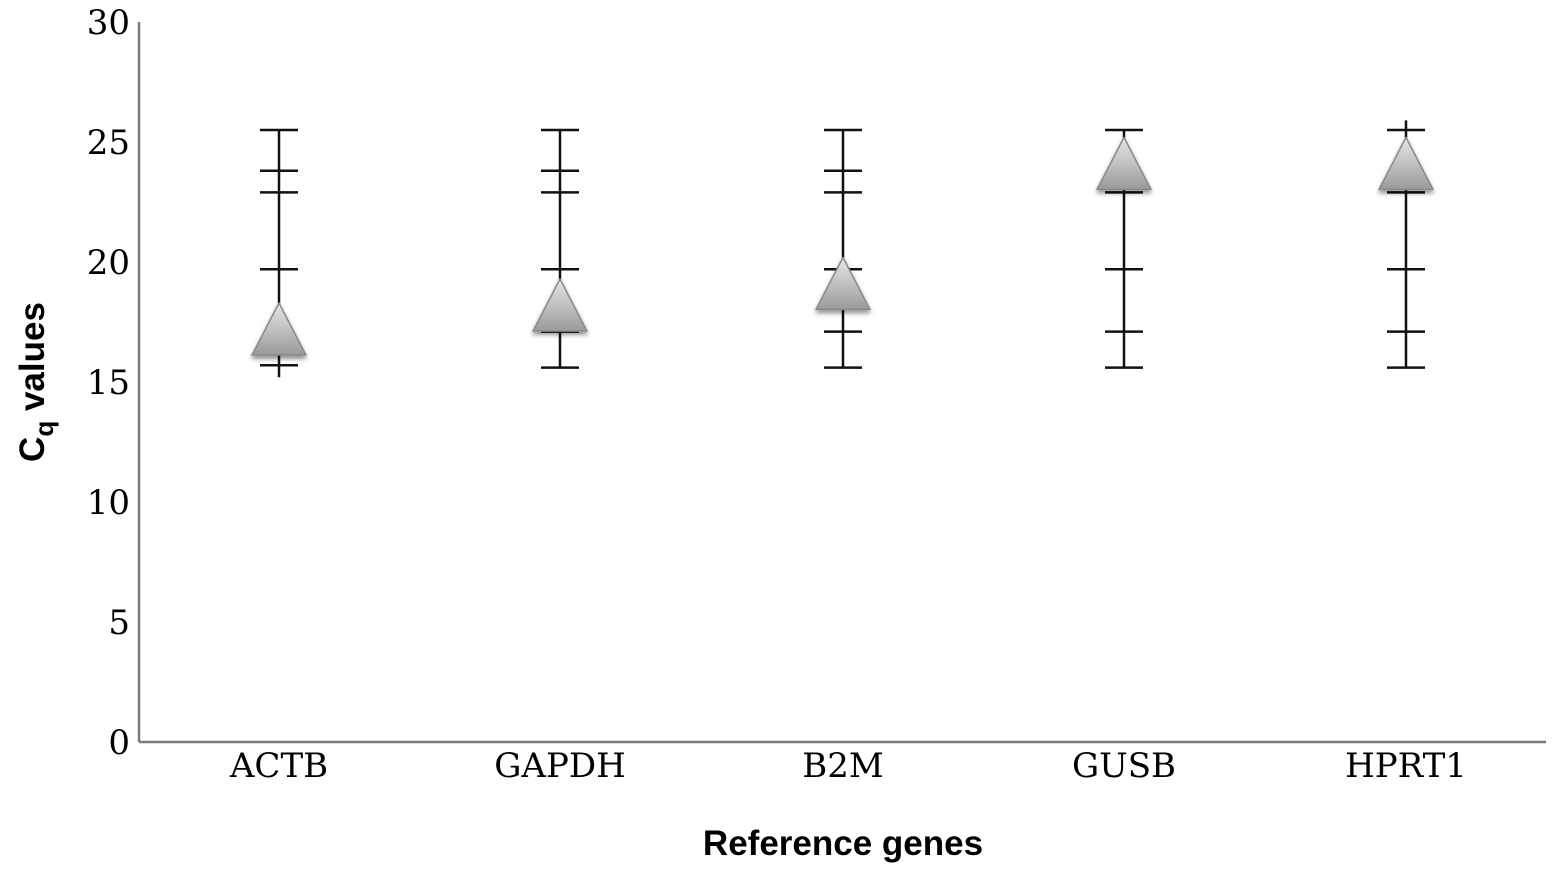 The height and width of the screenshot is (875, 1559). I want to click on y-tick-label: 25, so click(108, 143).